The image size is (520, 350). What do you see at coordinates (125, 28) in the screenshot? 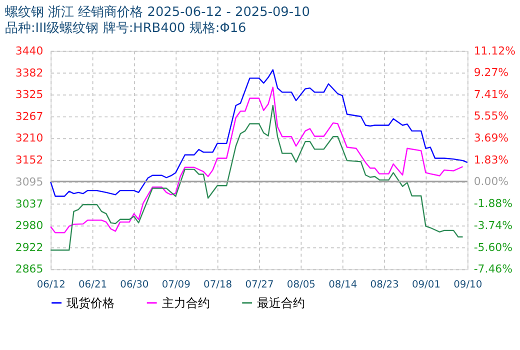
I see `chart-subtitle: 品种:III级螺纹钢 牌号:HRB400 规格:Φ16` at bounding box center [125, 28].